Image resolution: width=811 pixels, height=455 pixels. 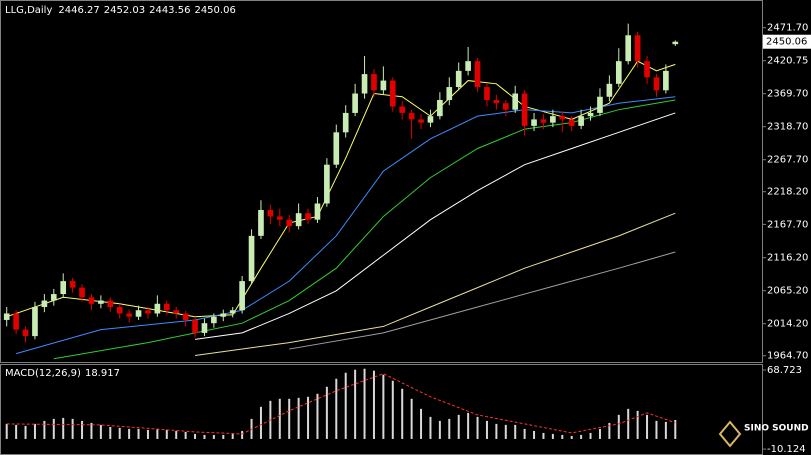 I want to click on macd-plot, so click(x=341, y=403).